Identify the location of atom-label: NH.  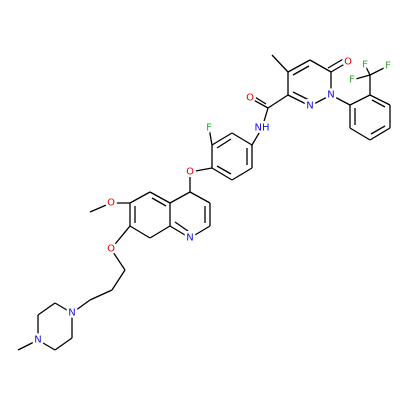
(262, 128).